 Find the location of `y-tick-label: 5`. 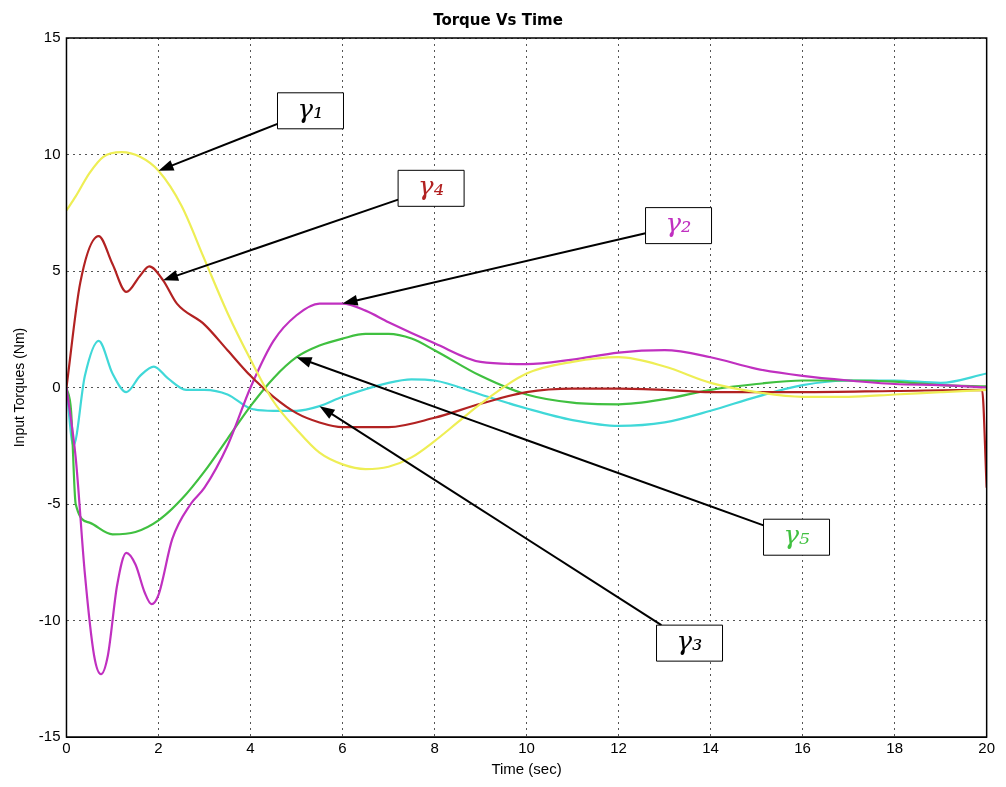

y-tick-label: 5 is located at coordinates (56, 270).